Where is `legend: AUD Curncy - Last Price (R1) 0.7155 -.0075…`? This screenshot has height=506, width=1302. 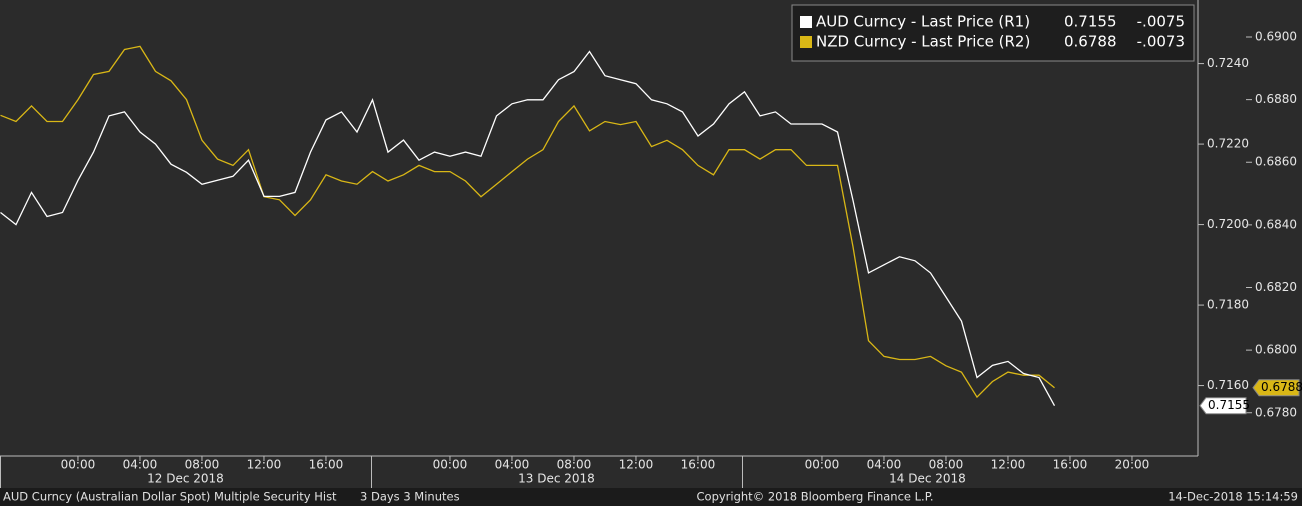
legend: AUD Curncy - Last Price (R1) 0.7155 -.0075… is located at coordinates (993, 33).